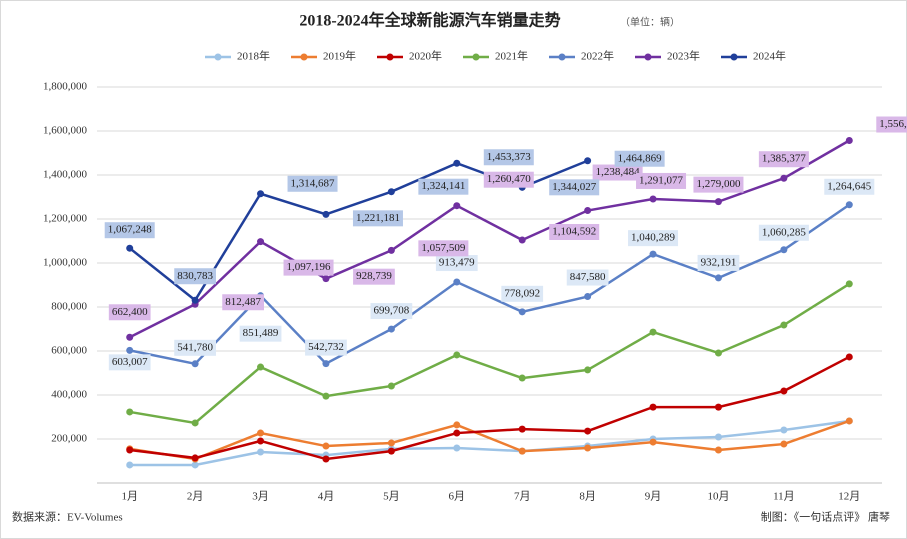 The image size is (907, 539). I want to click on data-label: 1,314,687, so click(313, 183).